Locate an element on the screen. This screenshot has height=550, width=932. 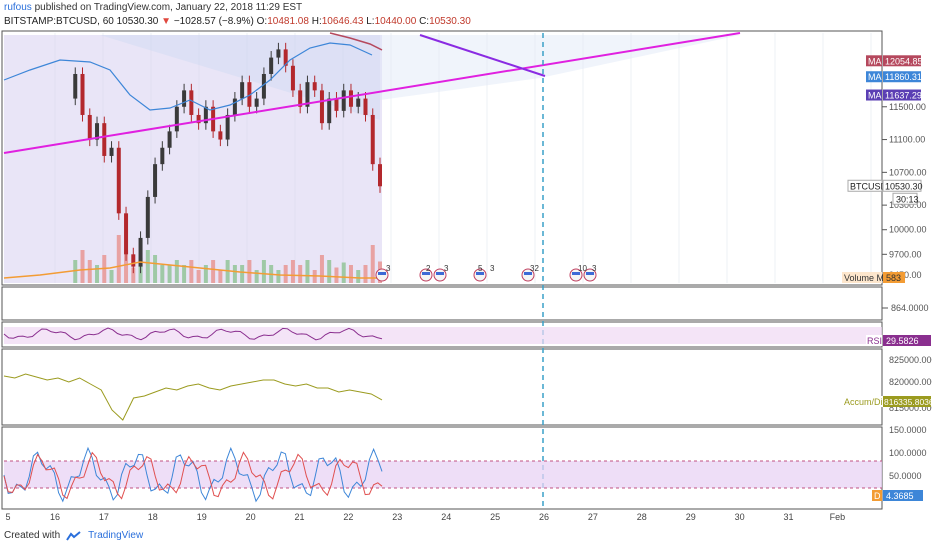
price-label-name: MA is located at coordinates (875, 96).